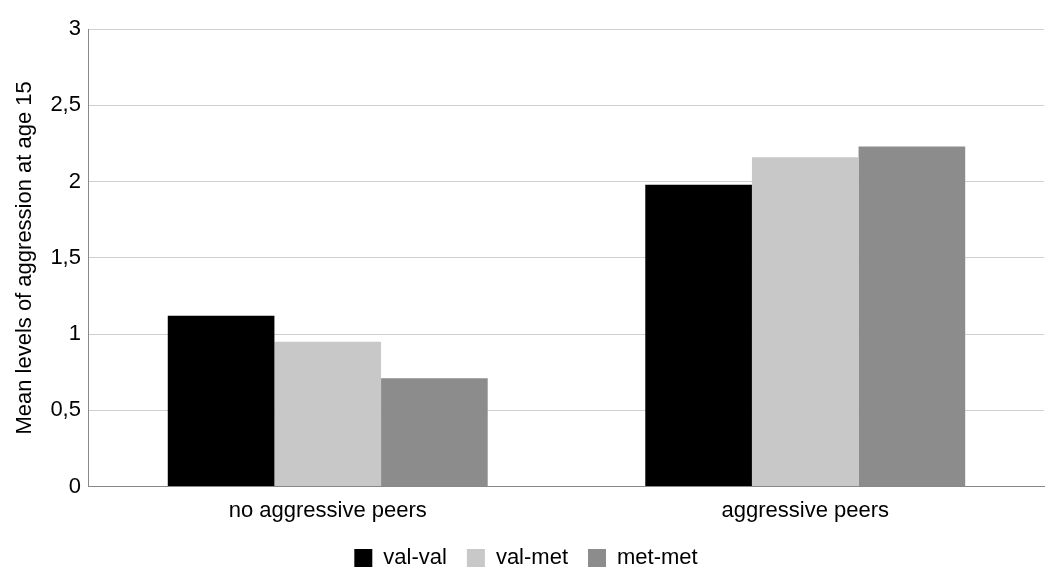 Image resolution: width=1062 pixels, height=587 pixels. What do you see at coordinates (532, 557) in the screenshot?
I see `legend-label: val-met` at bounding box center [532, 557].